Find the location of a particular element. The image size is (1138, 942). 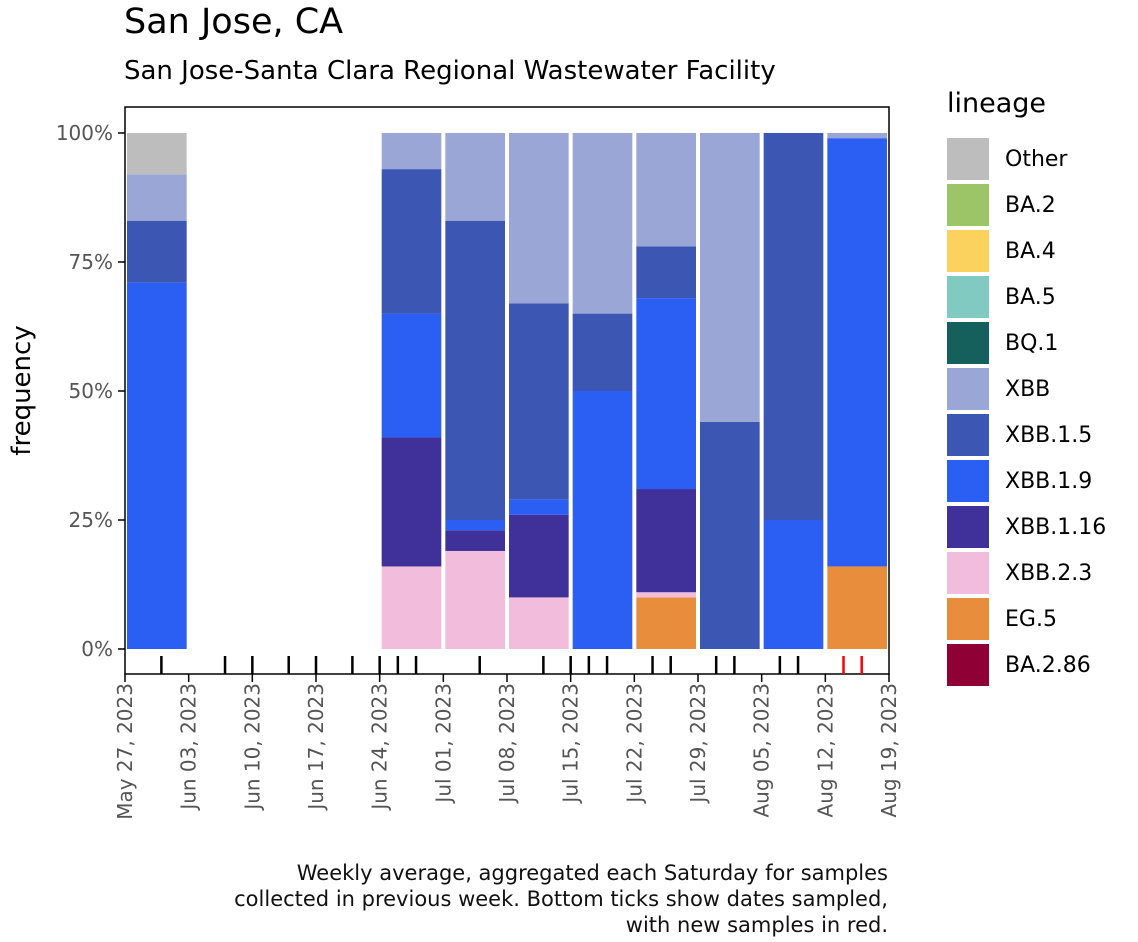

chart-title: San Jose, CA is located at coordinates (234, 22).